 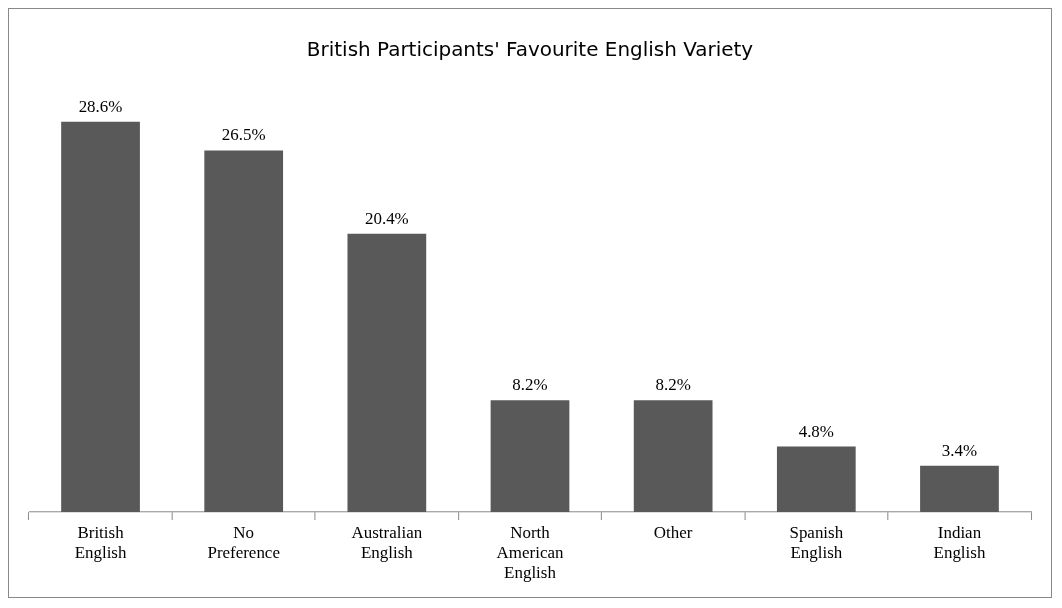 I want to click on data-label: 4.8%, so click(x=816, y=431).